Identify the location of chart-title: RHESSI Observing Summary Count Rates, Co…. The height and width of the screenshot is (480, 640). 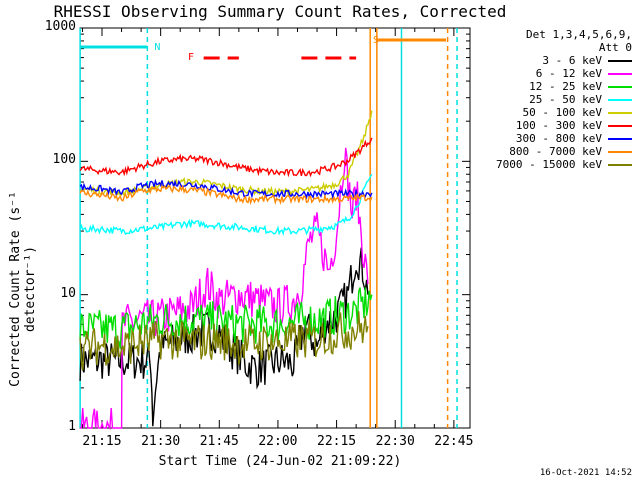
(280, 11).